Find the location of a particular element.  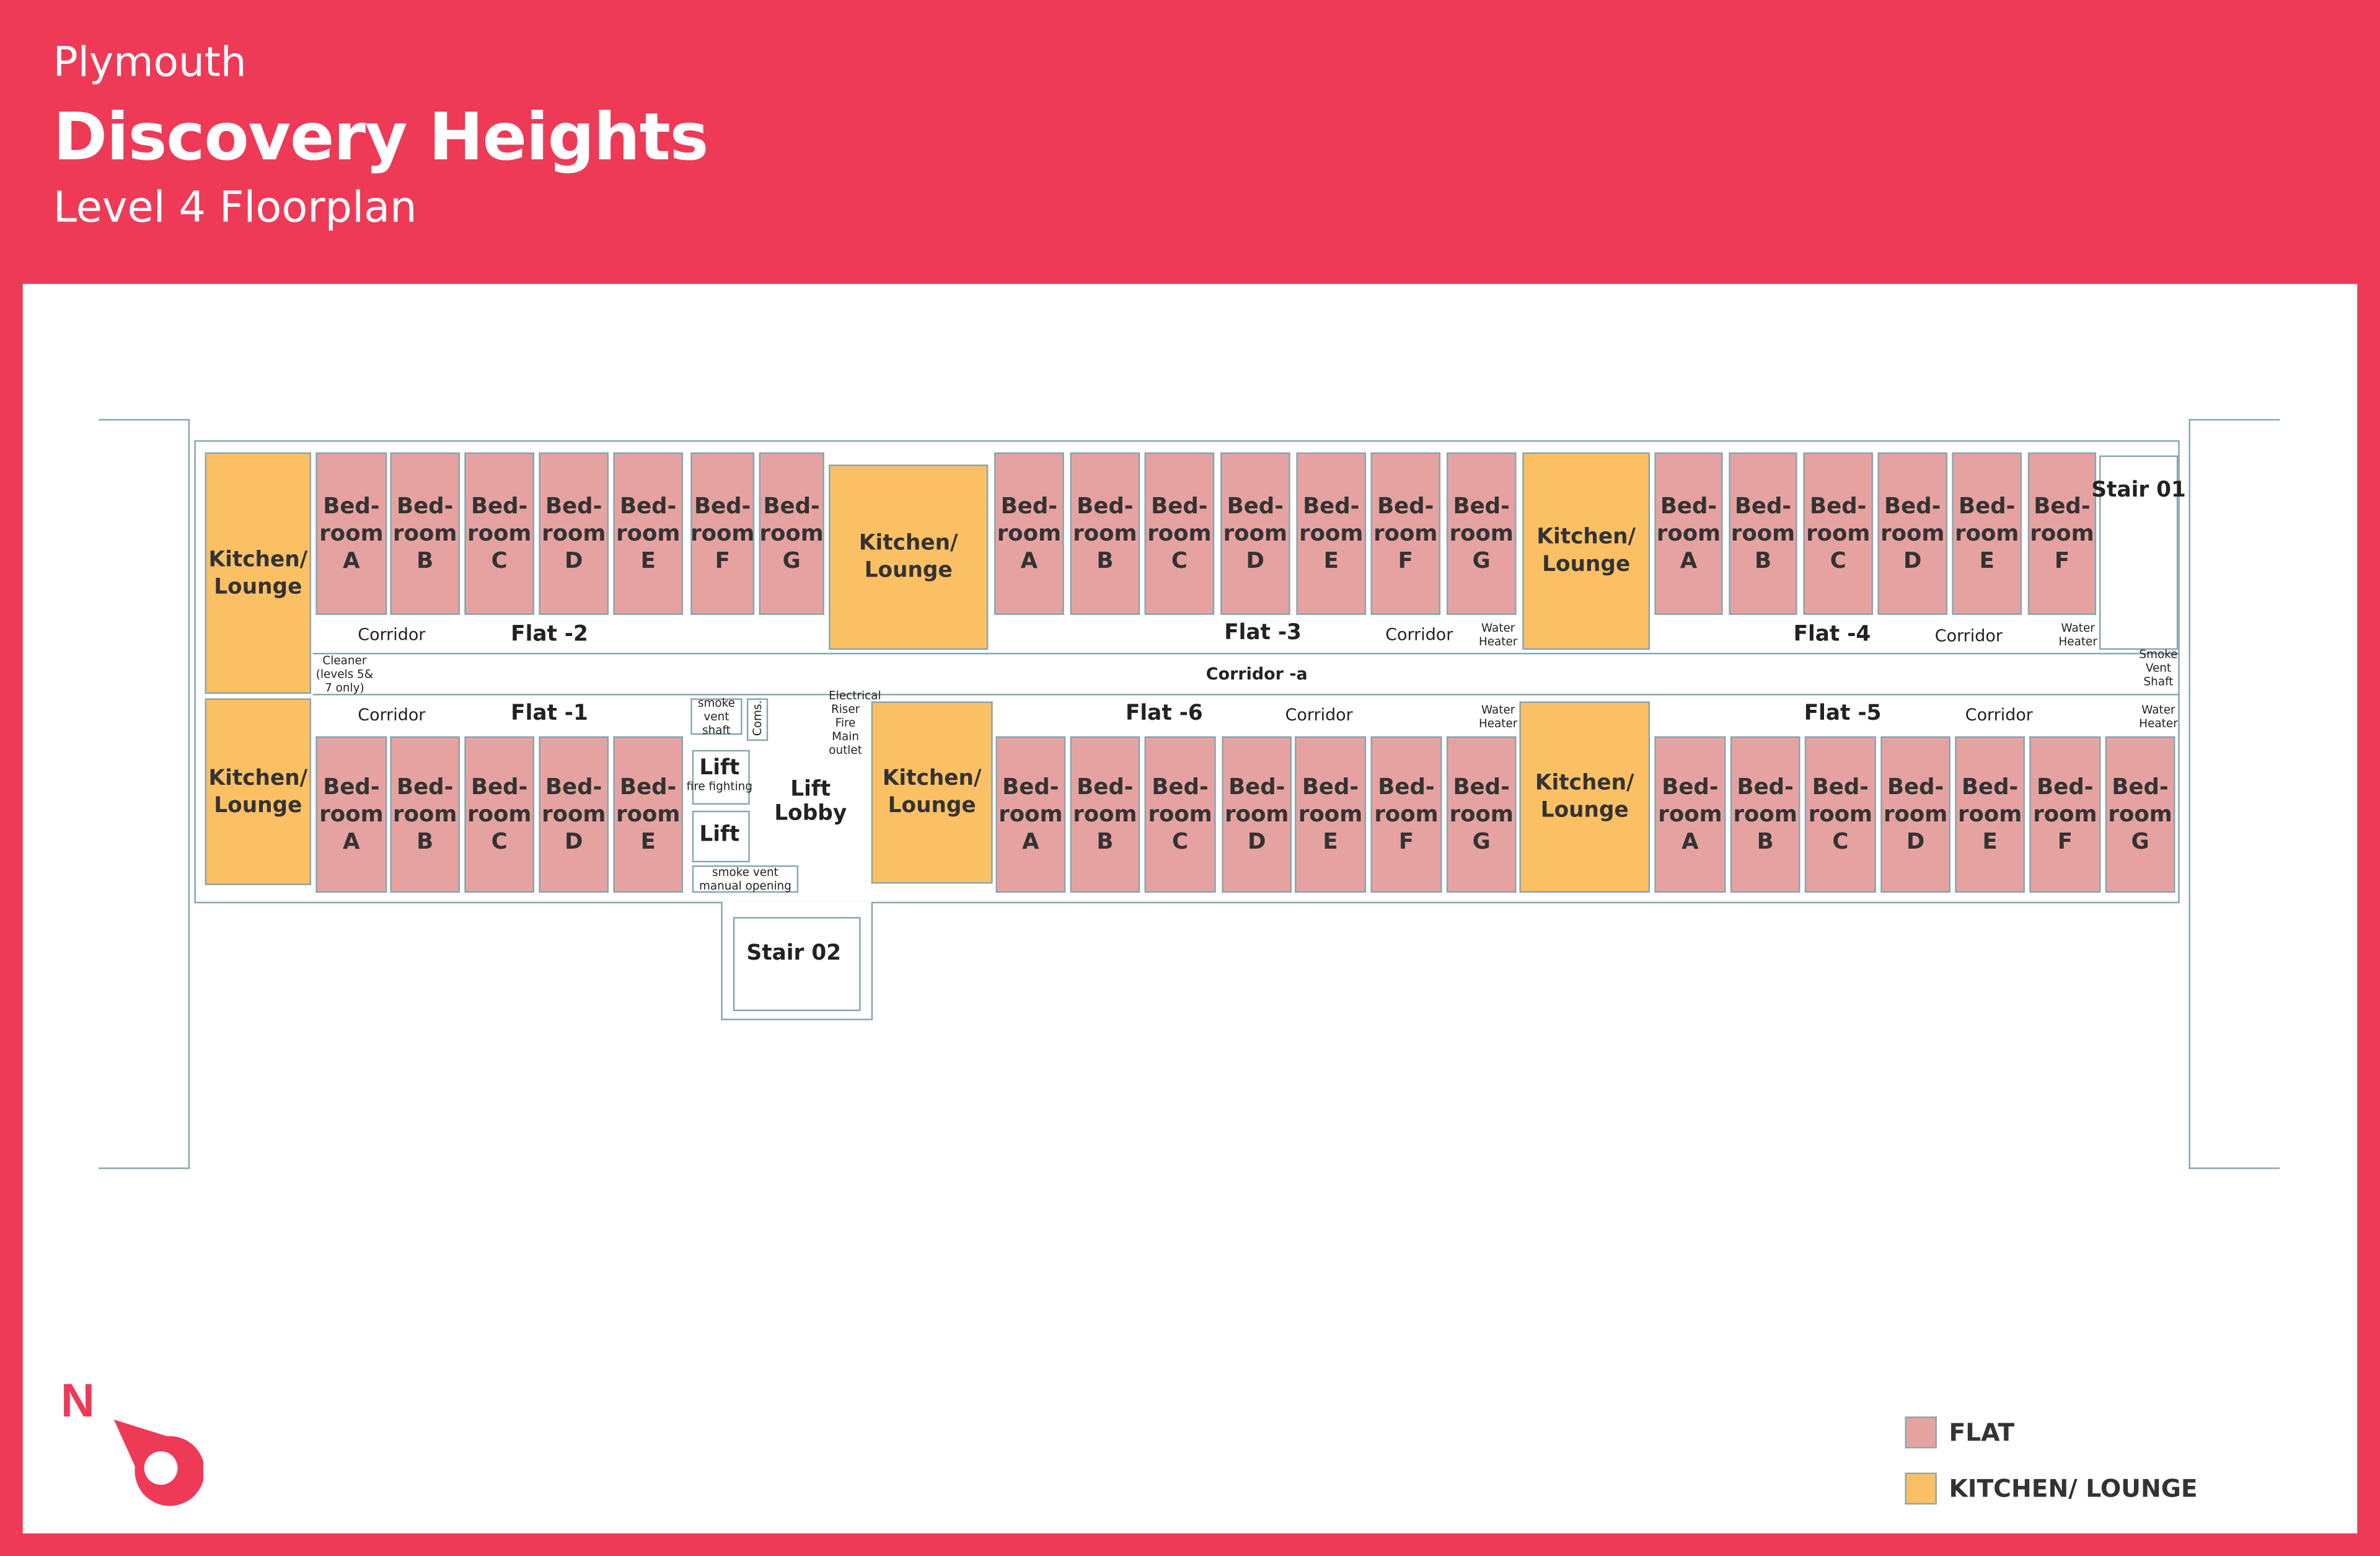

stair-01-label: Stair 01 is located at coordinates (2138, 490).